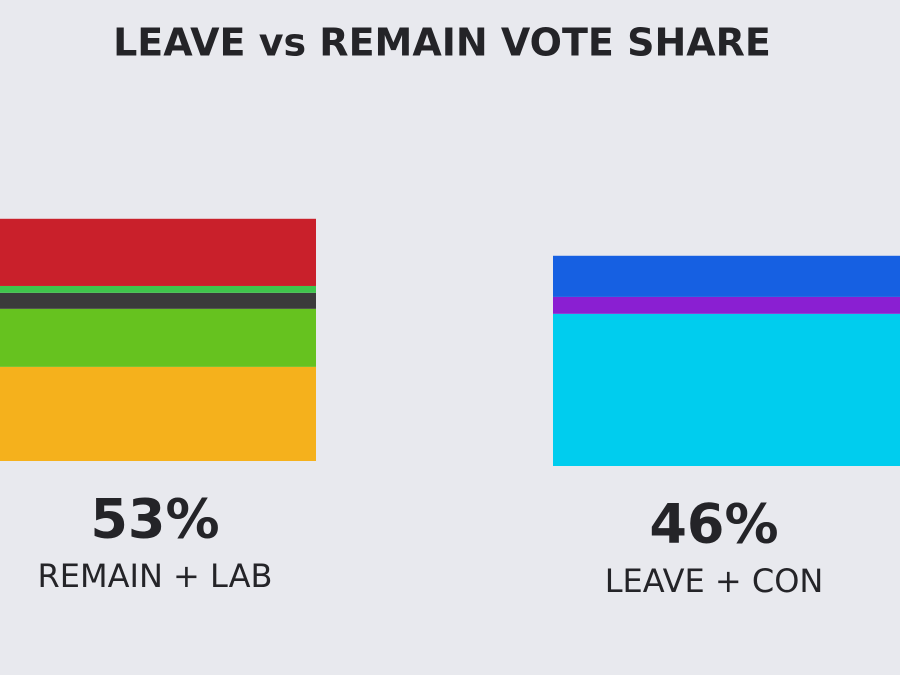 Image resolution: width=900 pixels, height=675 pixels. Describe the element at coordinates (442, 43) in the screenshot. I see `chart-title: LEAVE vs REMAIN VOTE SHARE` at that location.